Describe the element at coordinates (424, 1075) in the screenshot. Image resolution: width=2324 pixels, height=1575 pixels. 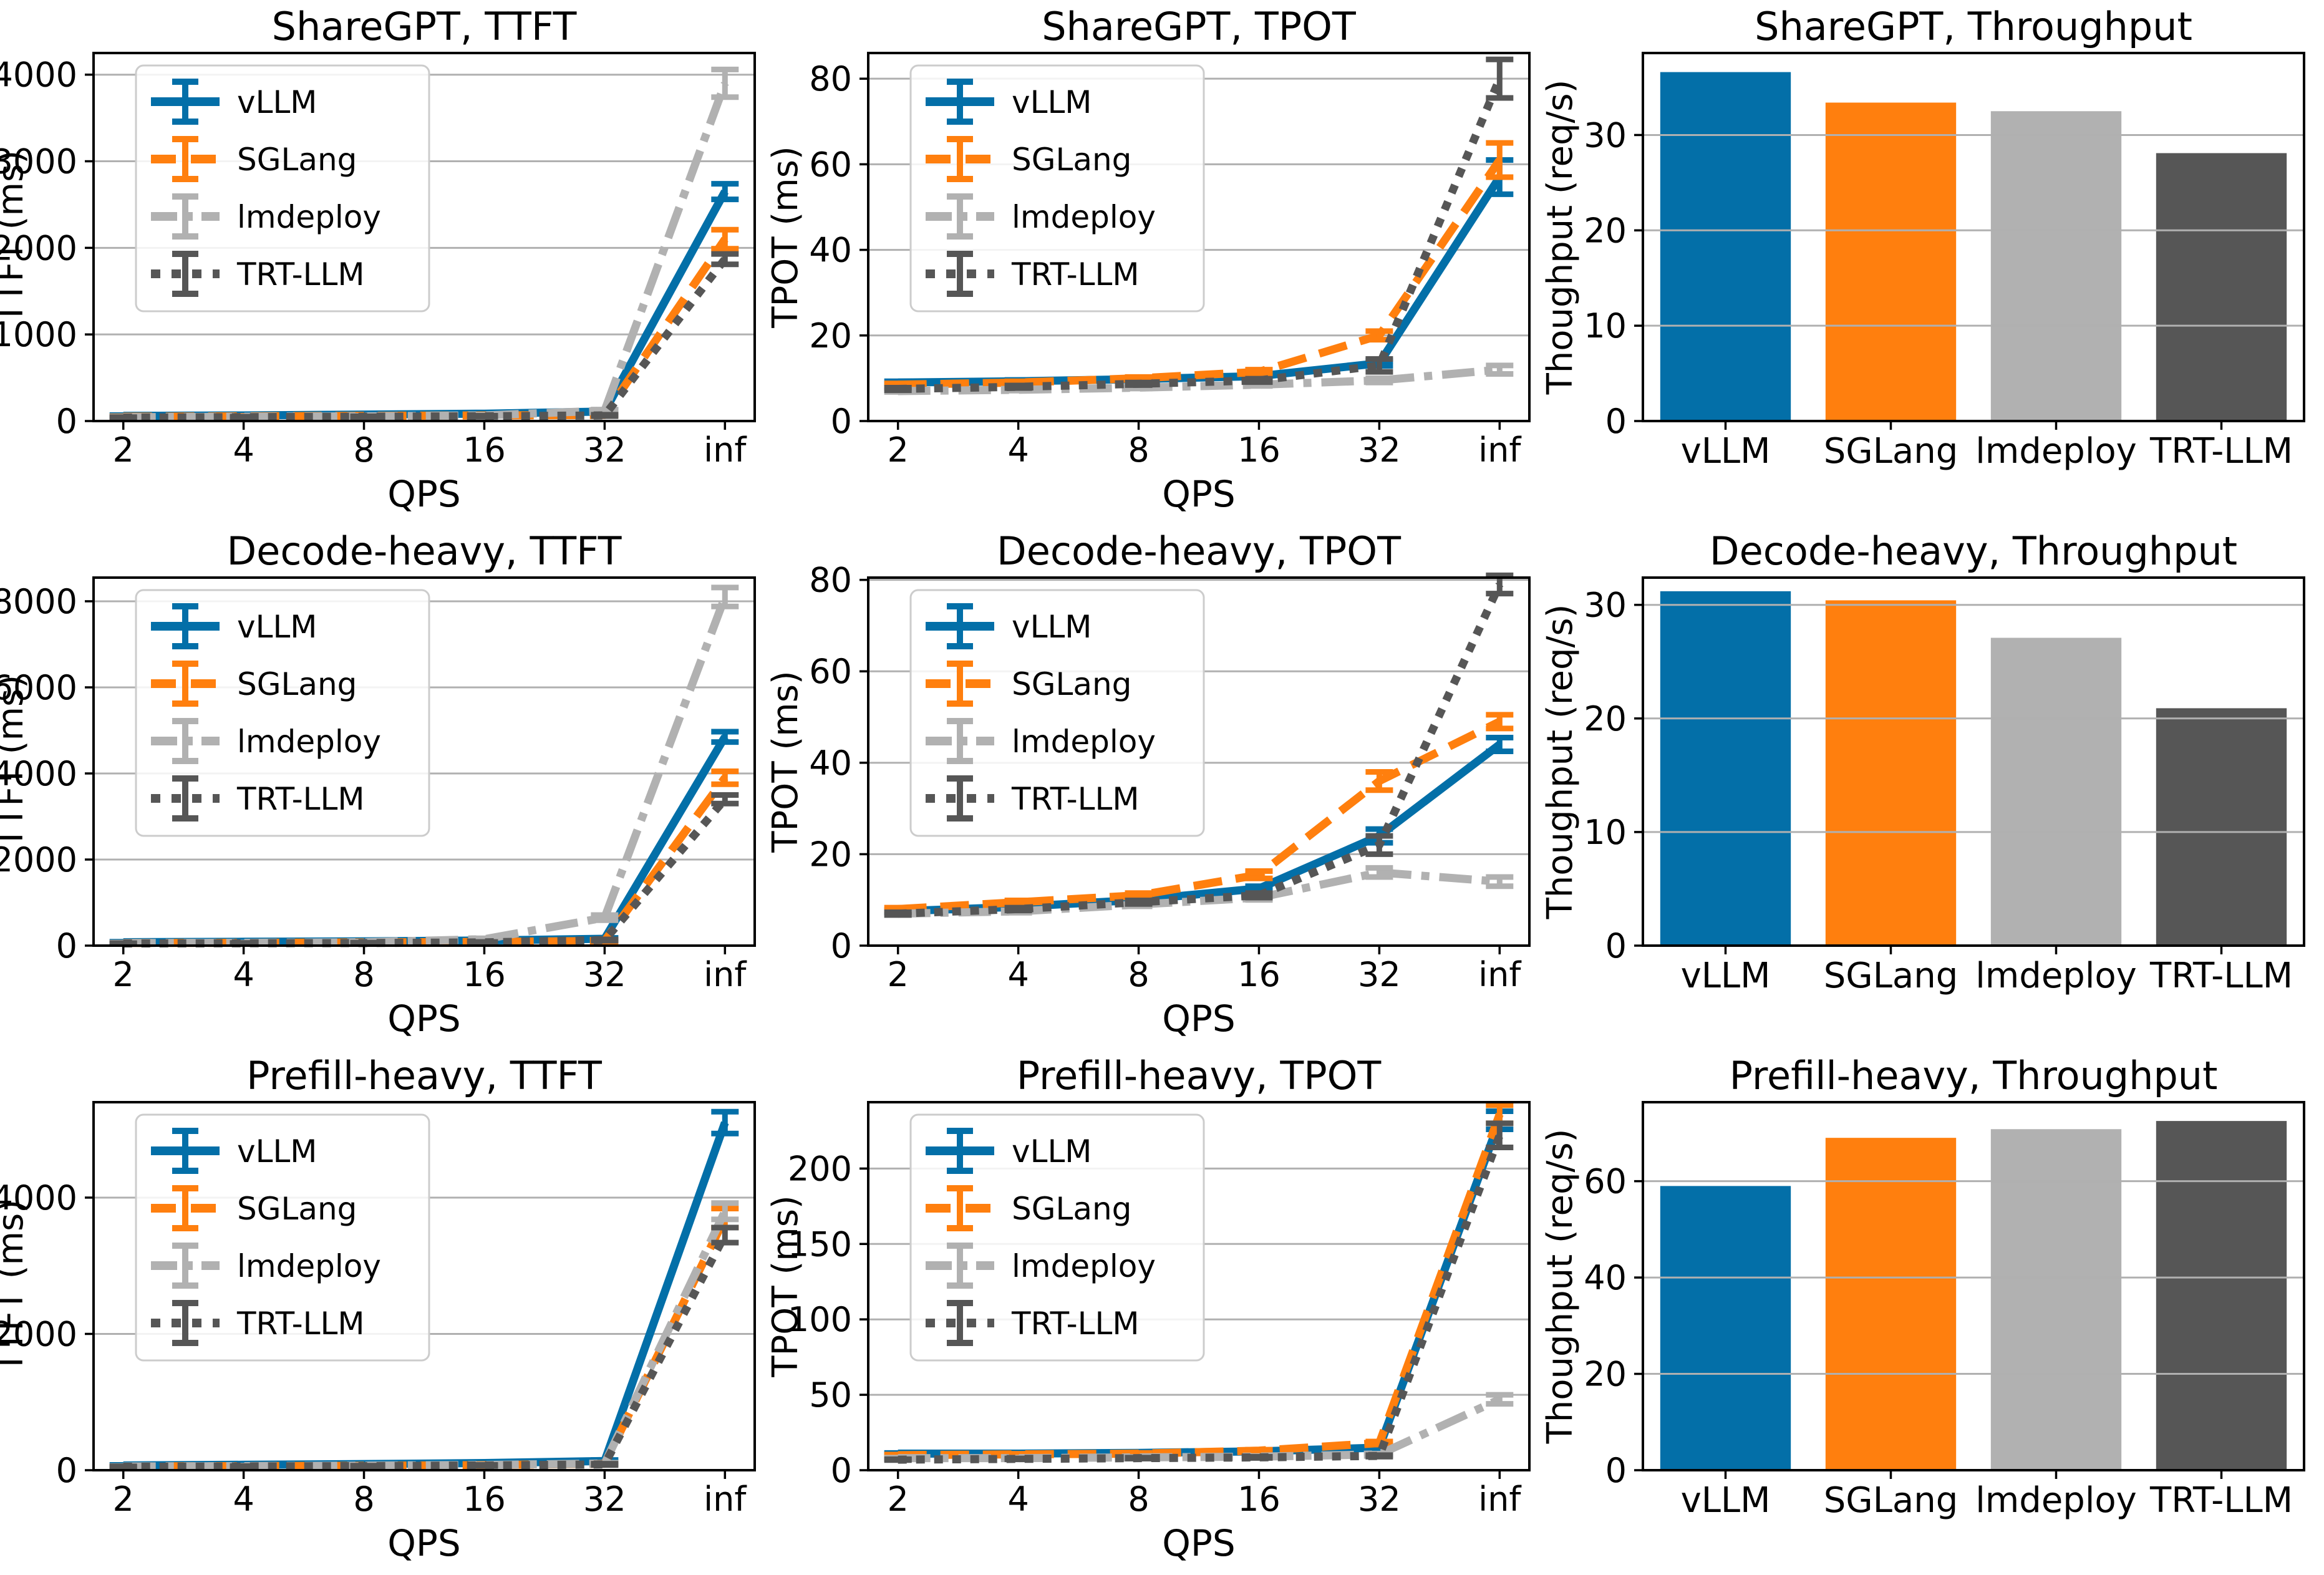
I see `chart-title: Prefill-heavy, TTFT` at that location.